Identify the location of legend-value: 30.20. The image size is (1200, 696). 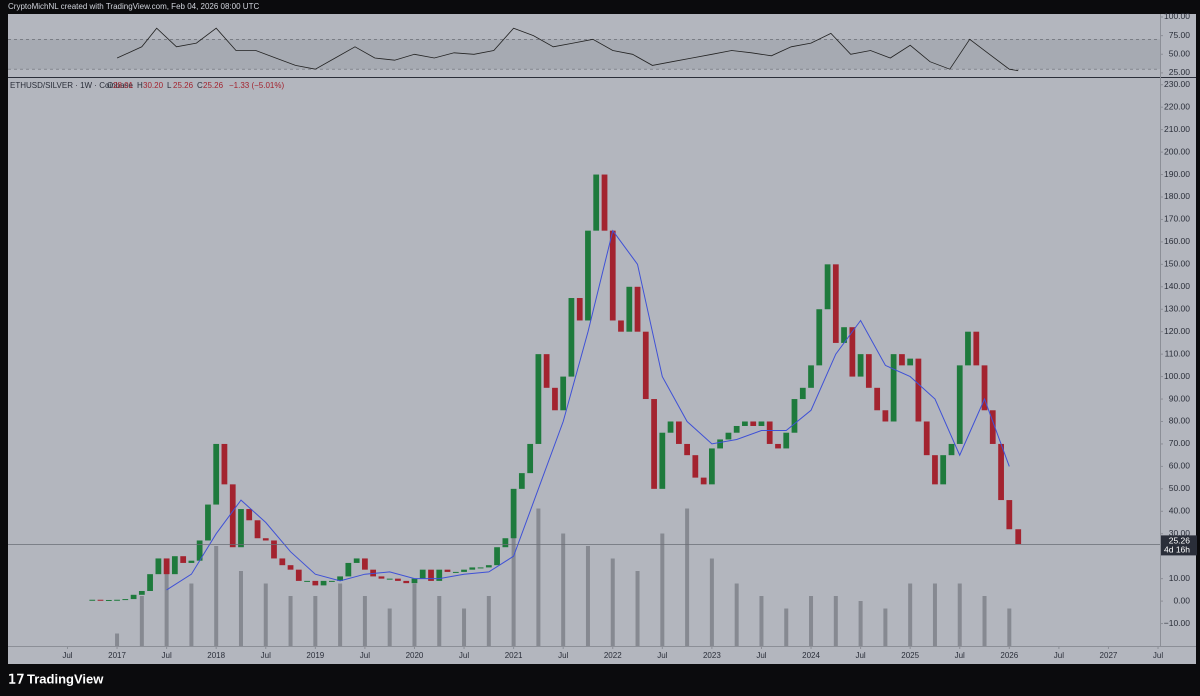
(153, 85).